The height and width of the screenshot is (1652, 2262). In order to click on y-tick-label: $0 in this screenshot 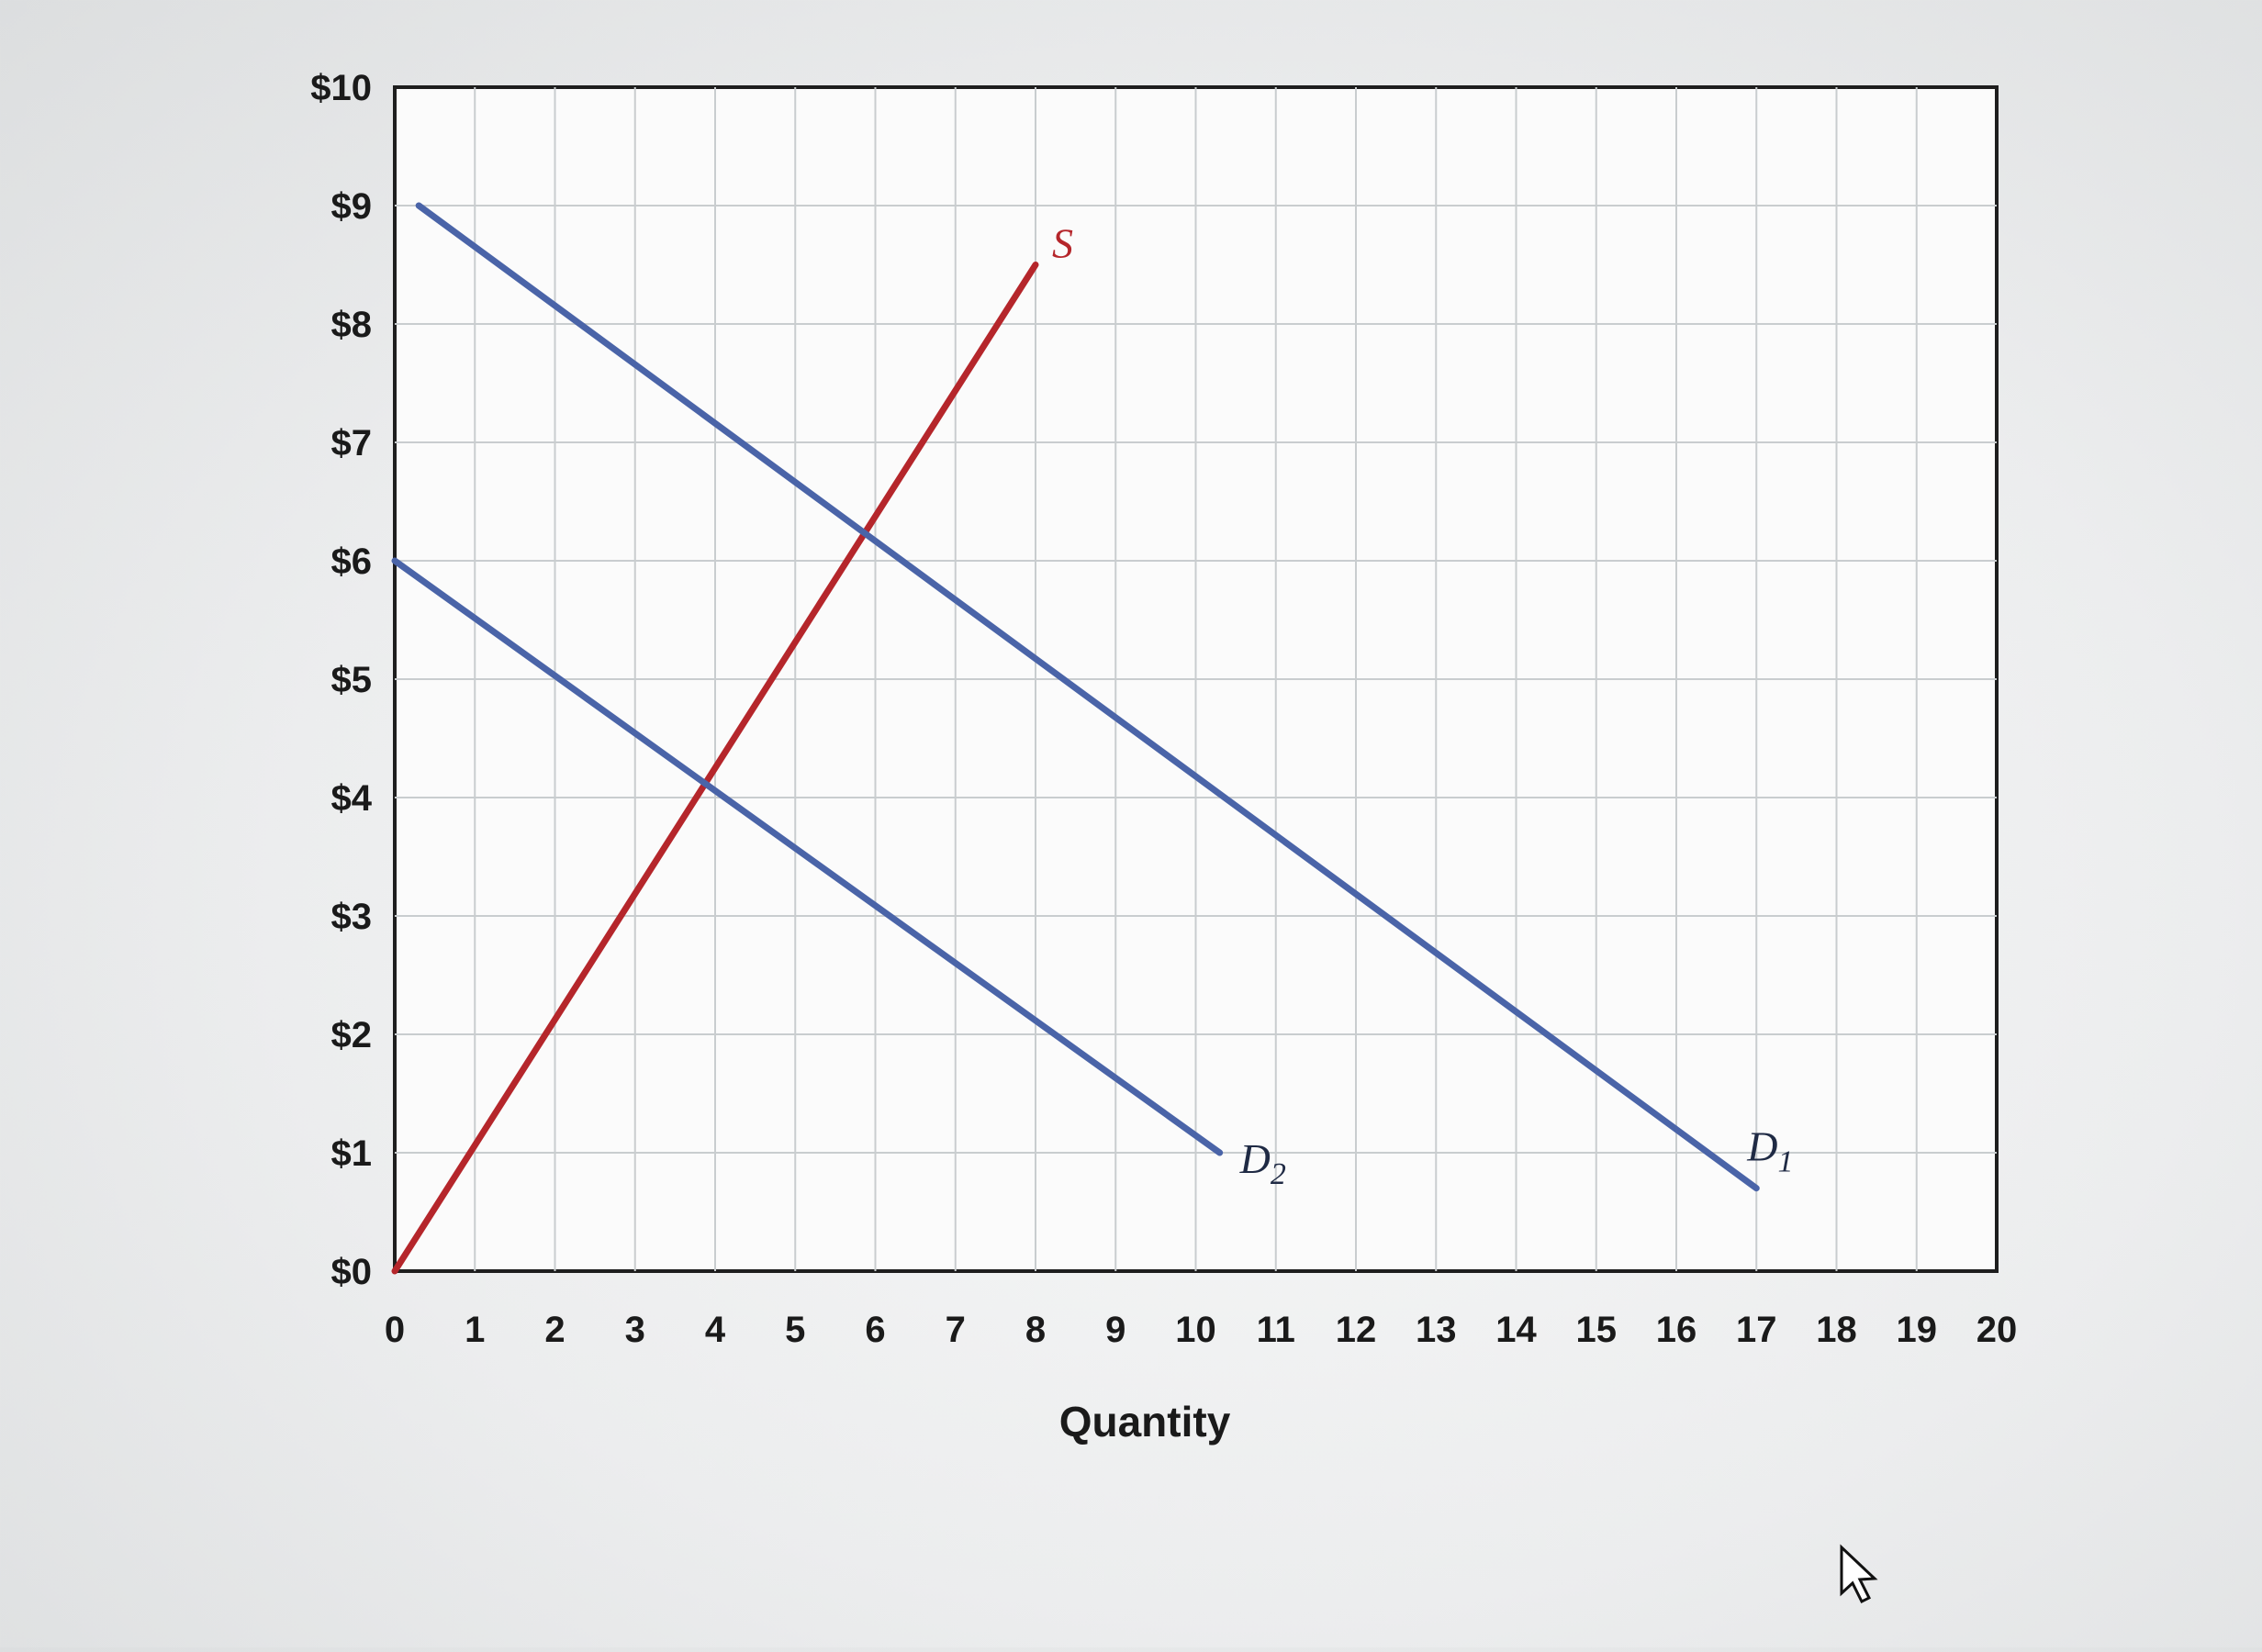, I will do `click(352, 1272)`.